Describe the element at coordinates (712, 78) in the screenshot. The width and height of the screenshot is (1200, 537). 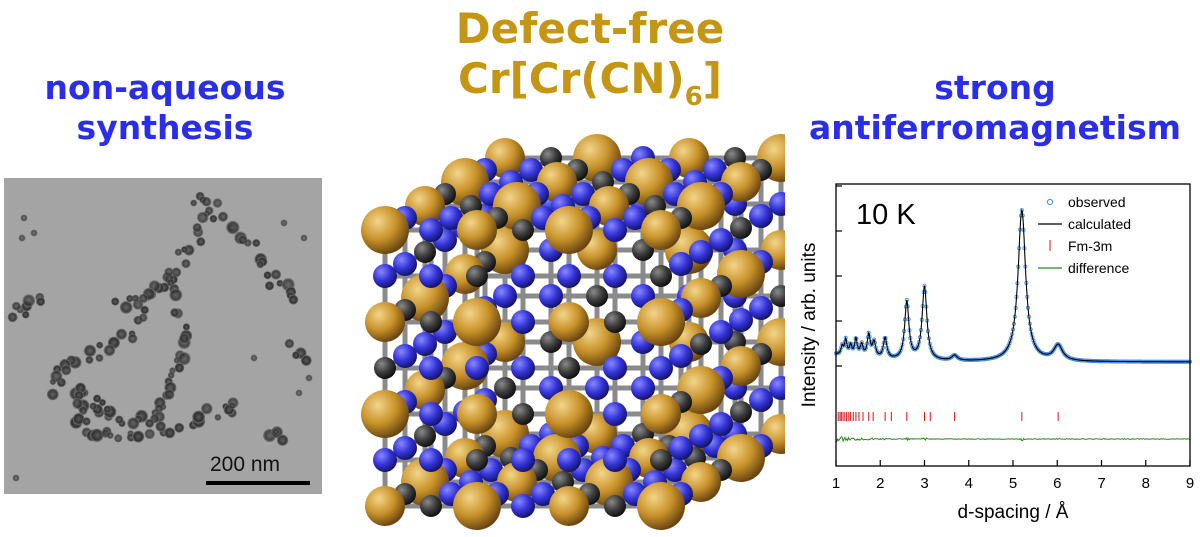
I see `formula-end: ]` at that location.